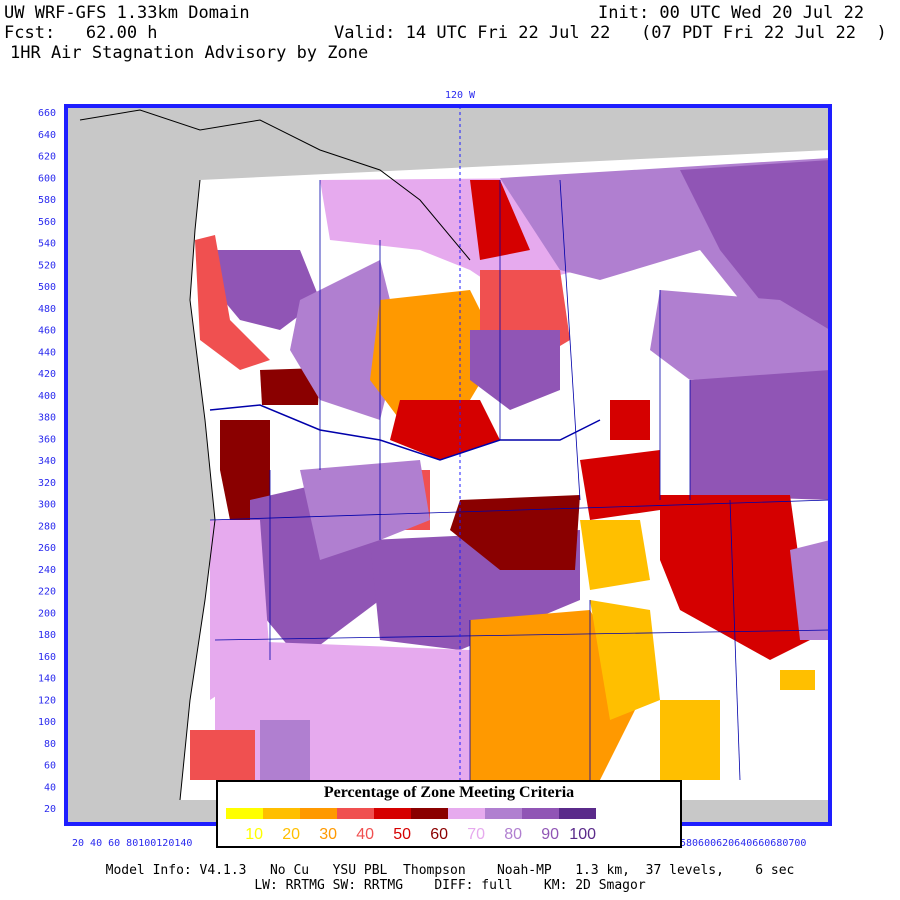 The image size is (900, 900). I want to click on legend-label: 50, so click(402, 834).